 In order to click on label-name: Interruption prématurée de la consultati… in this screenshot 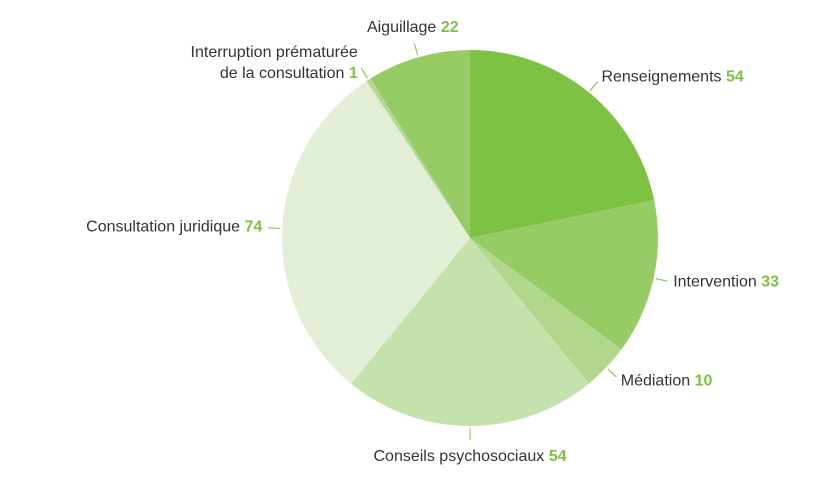, I will do `click(274, 62)`.